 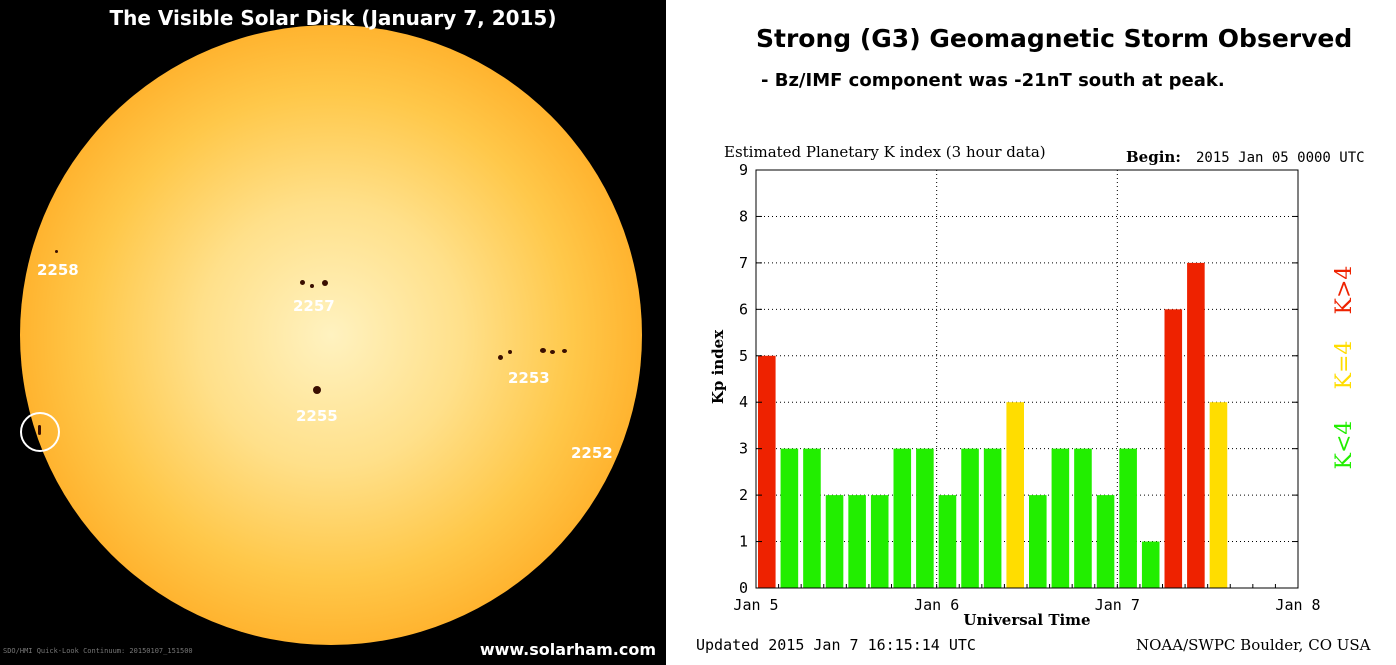 What do you see at coordinates (743, 449) in the screenshot?
I see `y-tick-label: 3` at bounding box center [743, 449].